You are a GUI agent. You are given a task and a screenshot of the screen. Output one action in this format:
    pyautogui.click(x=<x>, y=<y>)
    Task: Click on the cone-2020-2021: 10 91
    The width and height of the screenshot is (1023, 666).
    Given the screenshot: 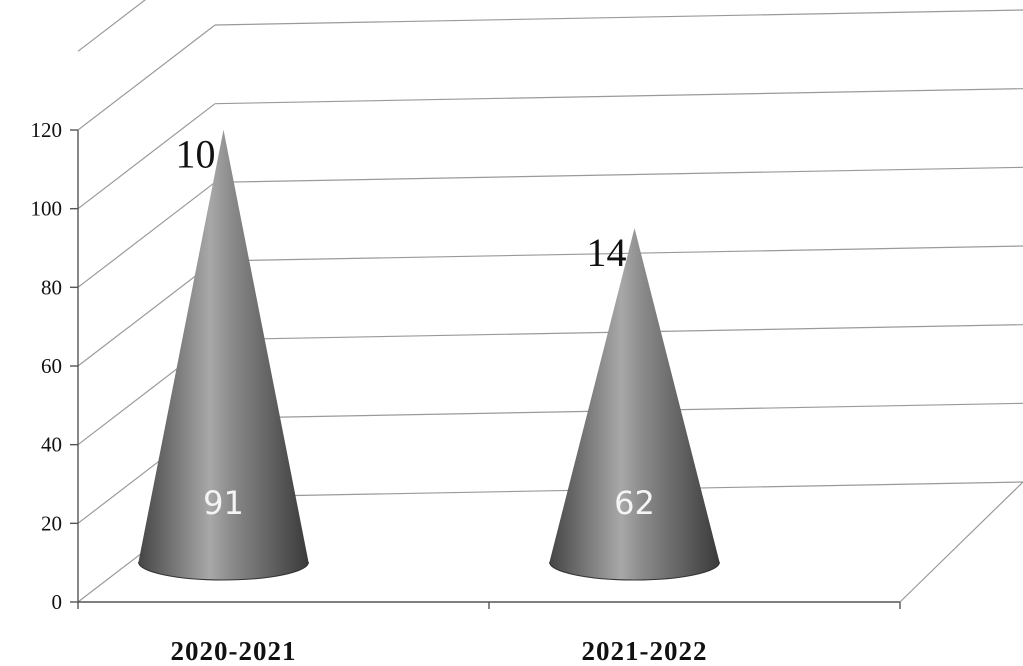 What is the action you would take?
    pyautogui.click(x=223, y=355)
    